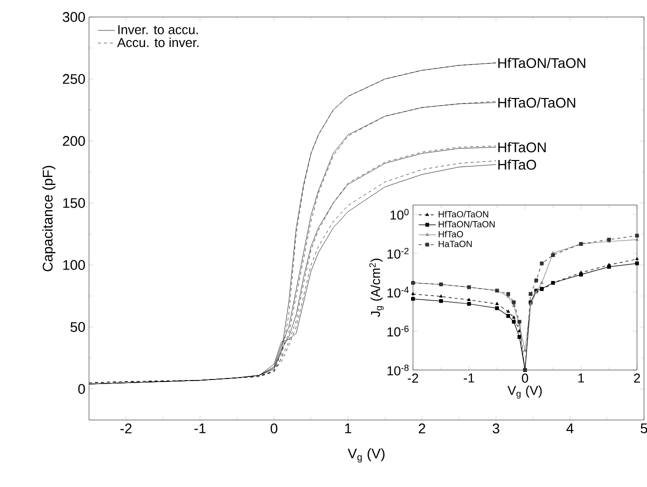 The image size is (647, 487). Describe the element at coordinates (643, 429) in the screenshot. I see `x-tick-label: 5` at that location.